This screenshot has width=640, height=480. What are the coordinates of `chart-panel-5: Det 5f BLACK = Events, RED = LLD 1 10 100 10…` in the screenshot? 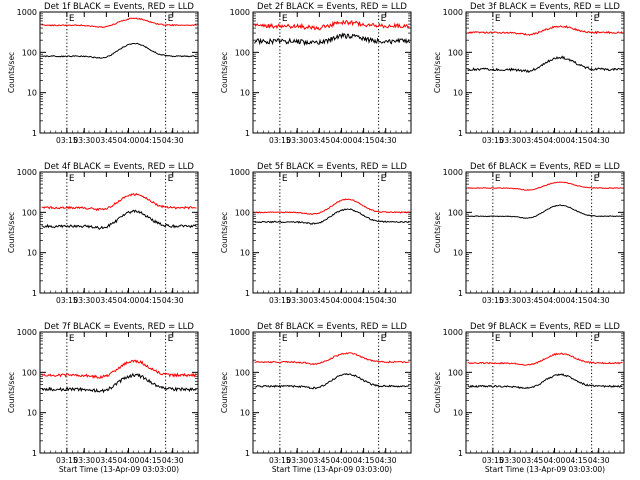 It's located at (316, 233).